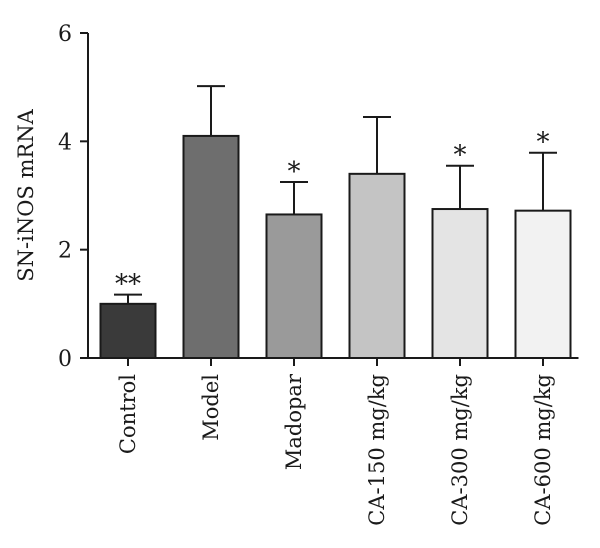 The width and height of the screenshot is (600, 548). What do you see at coordinates (65, 142) in the screenshot?
I see `y-tick-label: 4` at bounding box center [65, 142].